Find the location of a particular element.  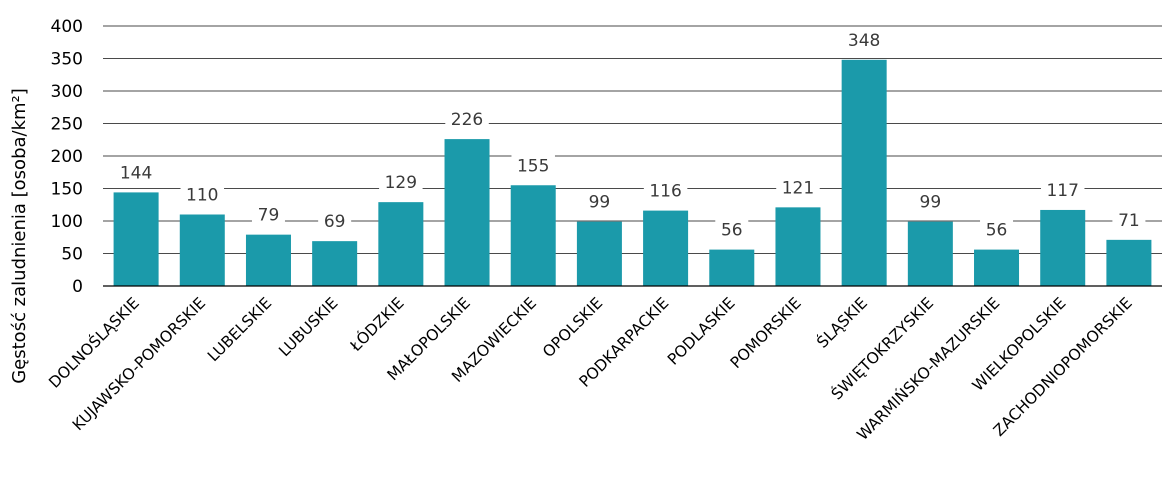

y-axis-ticks: 0 50 100 150 200 250 300 350 400 is located at coordinates (67, 157).